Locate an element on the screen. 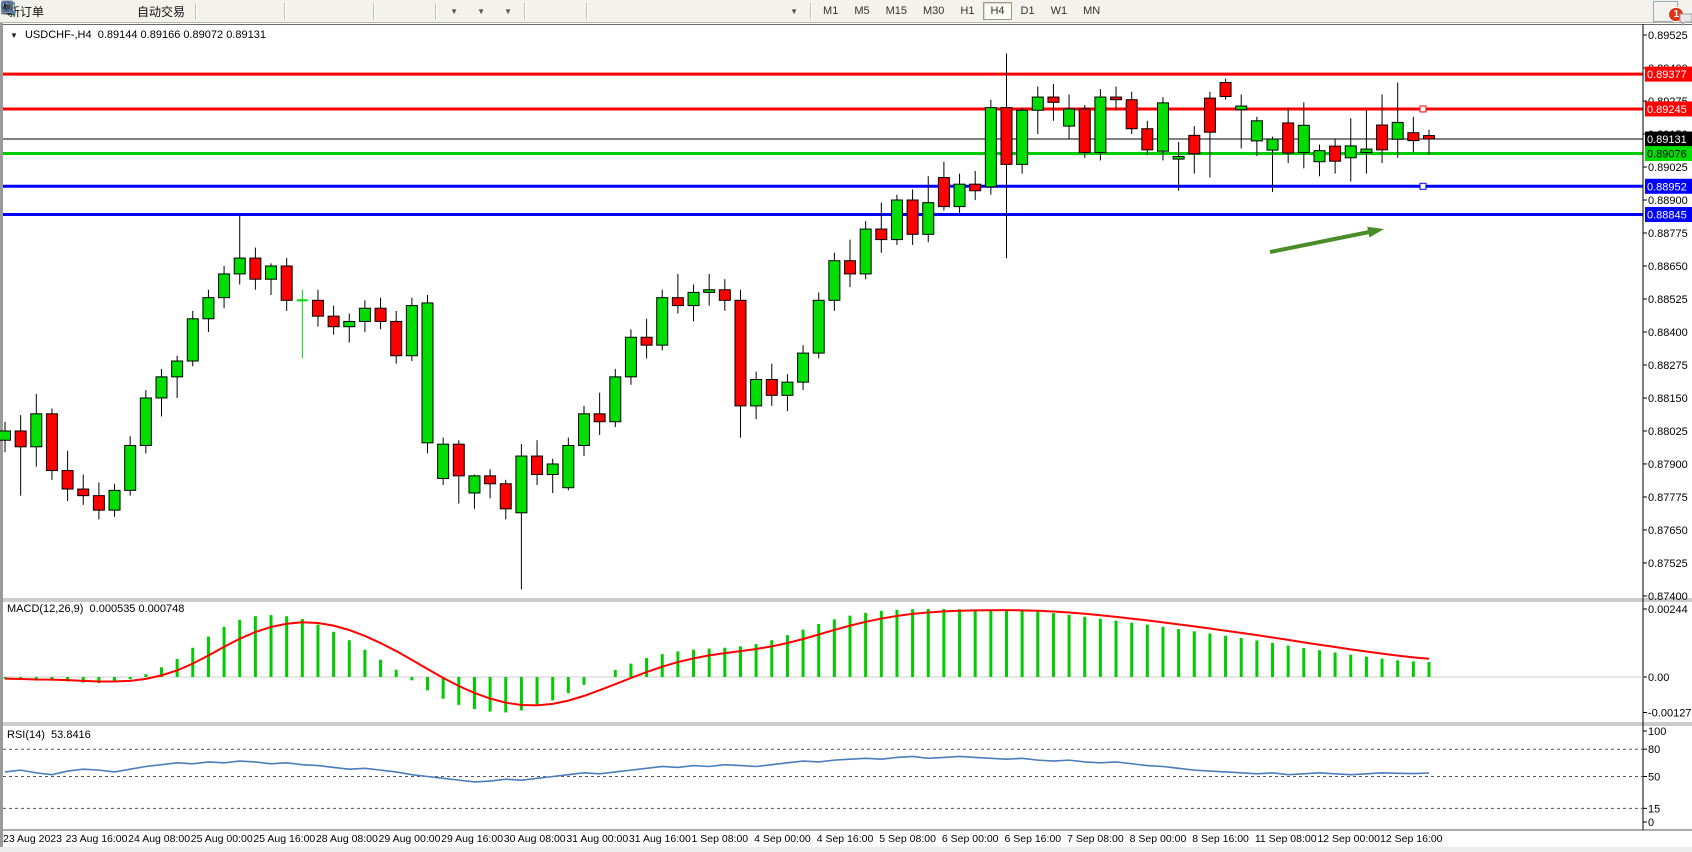 The image size is (1692, 852). tf-button-m5: M5 is located at coordinates (862, 11).